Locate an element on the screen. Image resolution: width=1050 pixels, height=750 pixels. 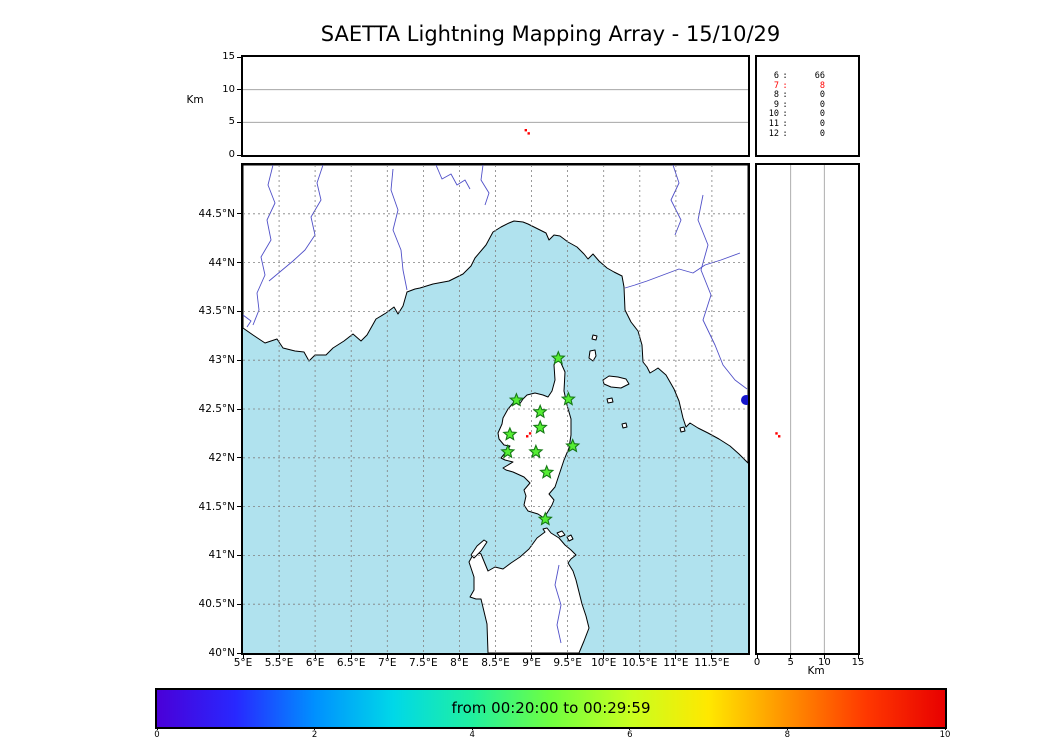
station-count-row: 9: 0 is located at coordinates (810, 105).